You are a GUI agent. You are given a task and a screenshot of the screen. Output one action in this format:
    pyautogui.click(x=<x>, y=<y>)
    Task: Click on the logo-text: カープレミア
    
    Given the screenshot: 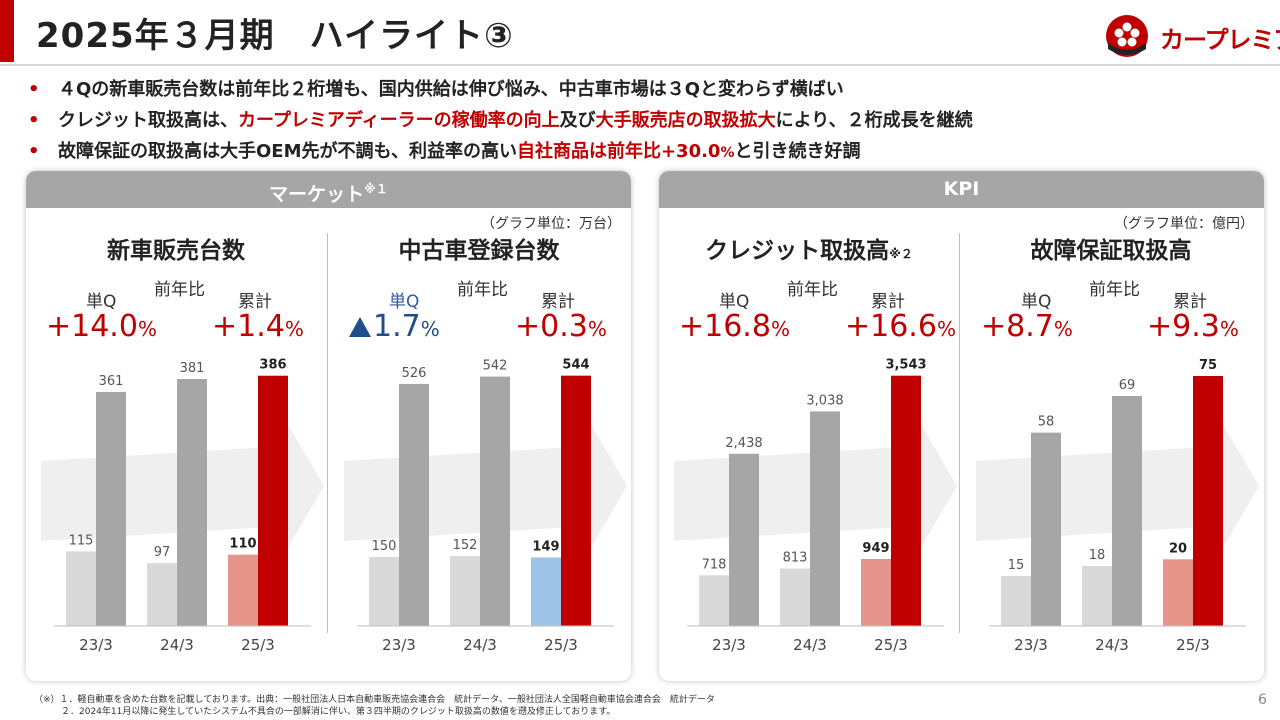 What is the action you would take?
    pyautogui.click(x=1220, y=40)
    